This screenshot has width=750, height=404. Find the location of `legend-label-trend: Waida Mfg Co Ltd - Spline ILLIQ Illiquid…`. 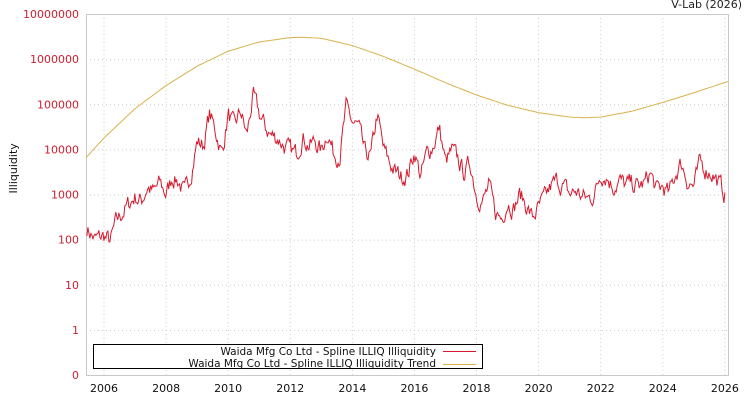

legend-label-trend: Waida Mfg Co Ltd - Spline ILLIQ Illiquid… is located at coordinates (312, 364).